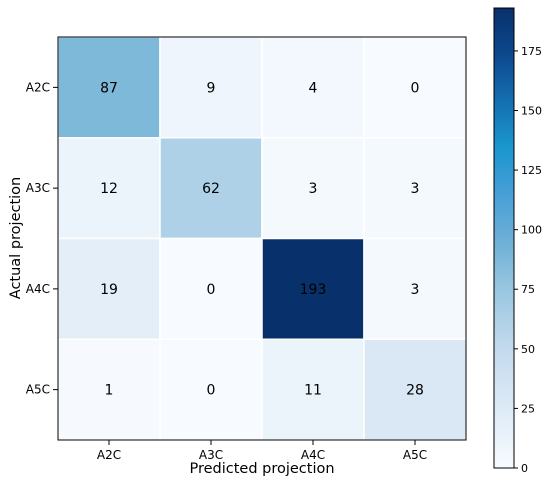  I want to click on cell-value-label: 19, so click(109, 290).